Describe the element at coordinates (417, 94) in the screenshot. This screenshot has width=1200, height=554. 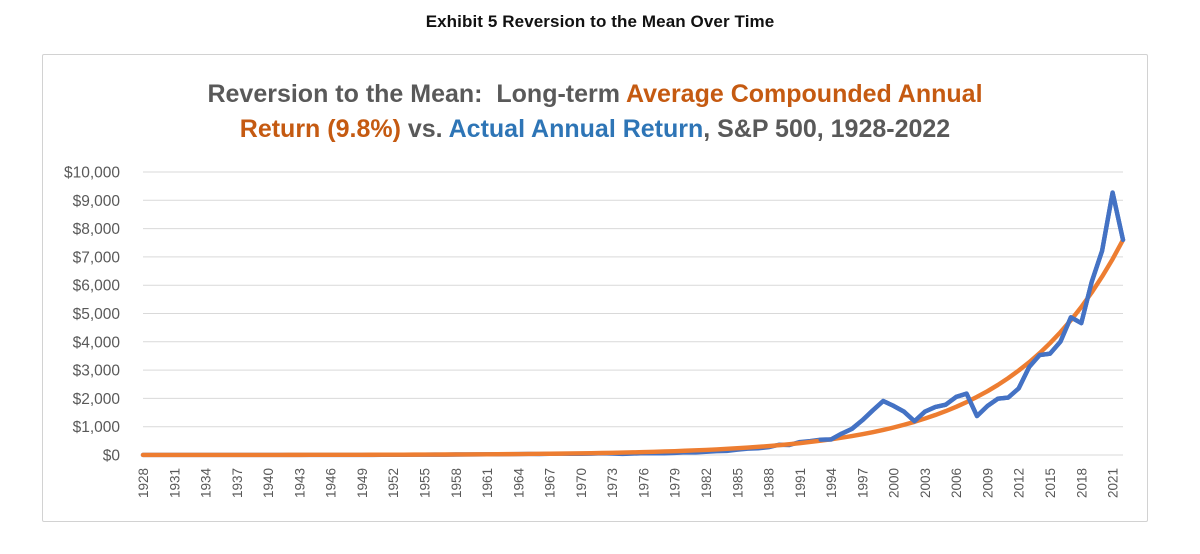
I see `title-segment: Reversion to the Mean: Long-term` at that location.